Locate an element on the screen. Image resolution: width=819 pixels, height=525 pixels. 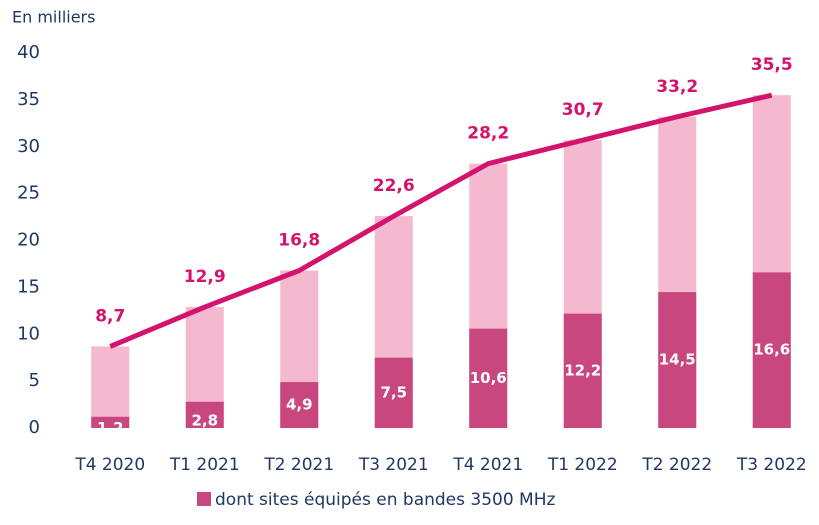
x-tick-label: T2 2021 is located at coordinates (298, 465).